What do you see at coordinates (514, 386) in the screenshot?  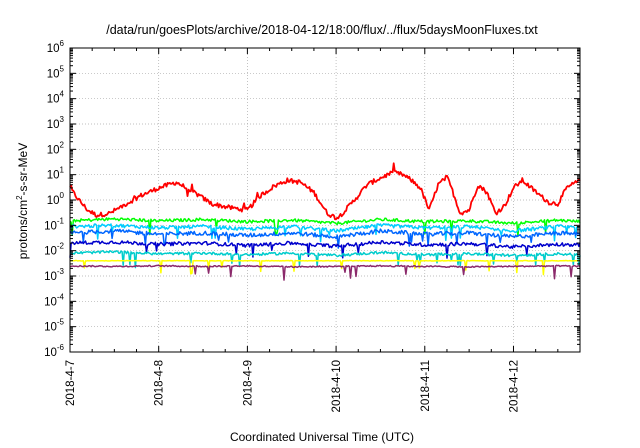 I see `x-tick-label: 2018-4-12` at bounding box center [514, 386].